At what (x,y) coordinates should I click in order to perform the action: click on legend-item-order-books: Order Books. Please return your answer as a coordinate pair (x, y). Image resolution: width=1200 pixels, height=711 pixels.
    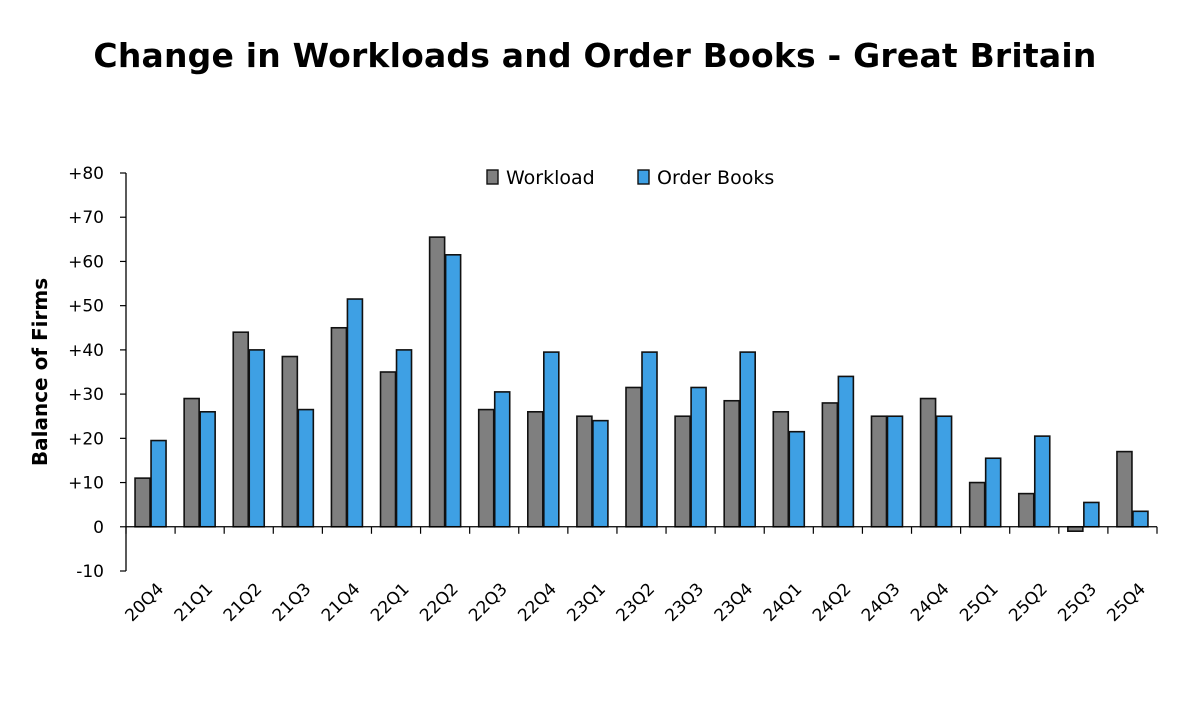
    Looking at the image, I should click on (705, 178).